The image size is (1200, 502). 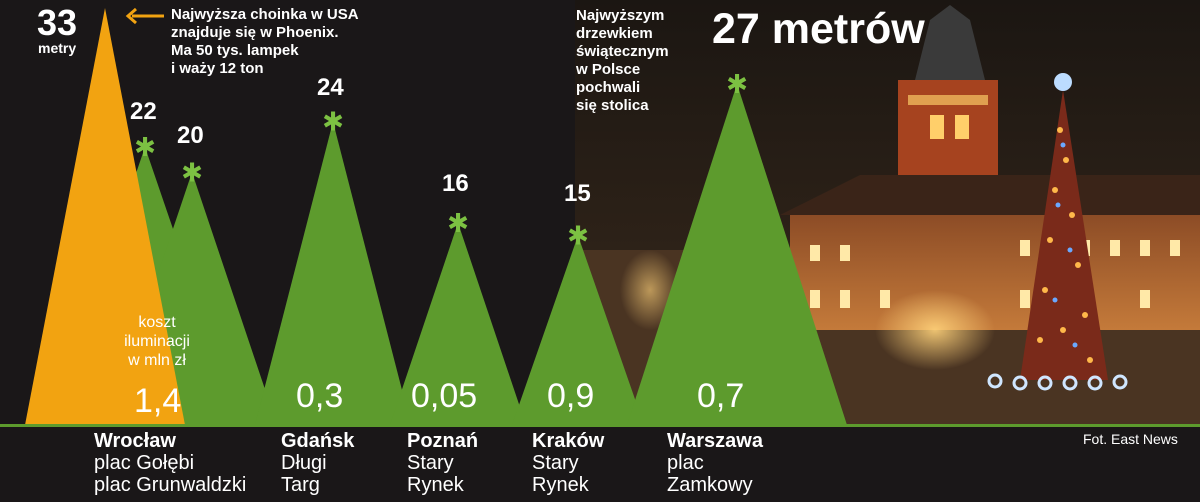 I want to click on city-label-wroclaw: Wrocław plac Gołębi plac Grunwaldzki, so click(x=170, y=463).